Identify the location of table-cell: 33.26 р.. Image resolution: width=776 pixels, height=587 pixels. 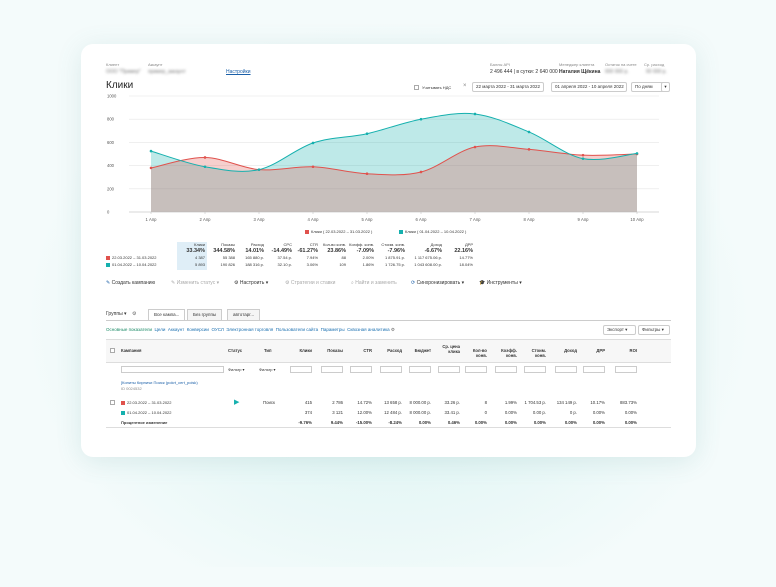
(452, 402).